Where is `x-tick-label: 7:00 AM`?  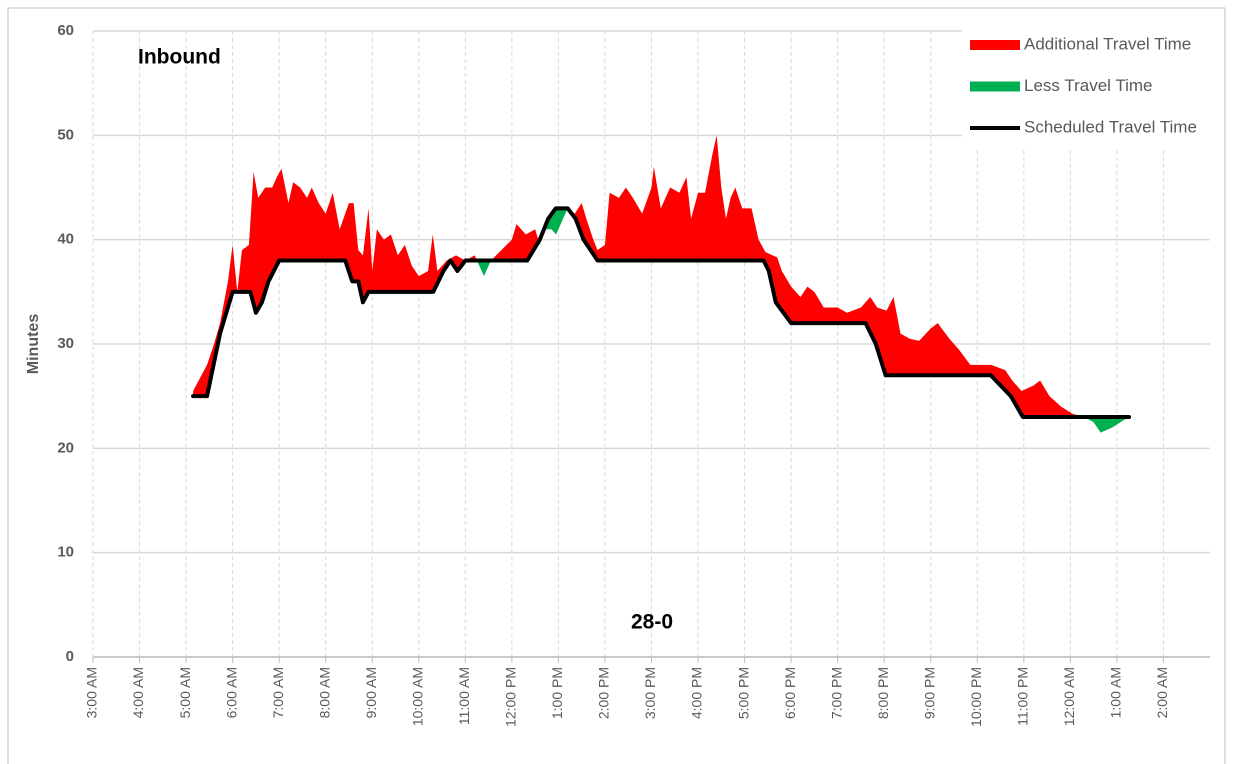
x-tick-label: 7:00 AM is located at coordinates (278, 692).